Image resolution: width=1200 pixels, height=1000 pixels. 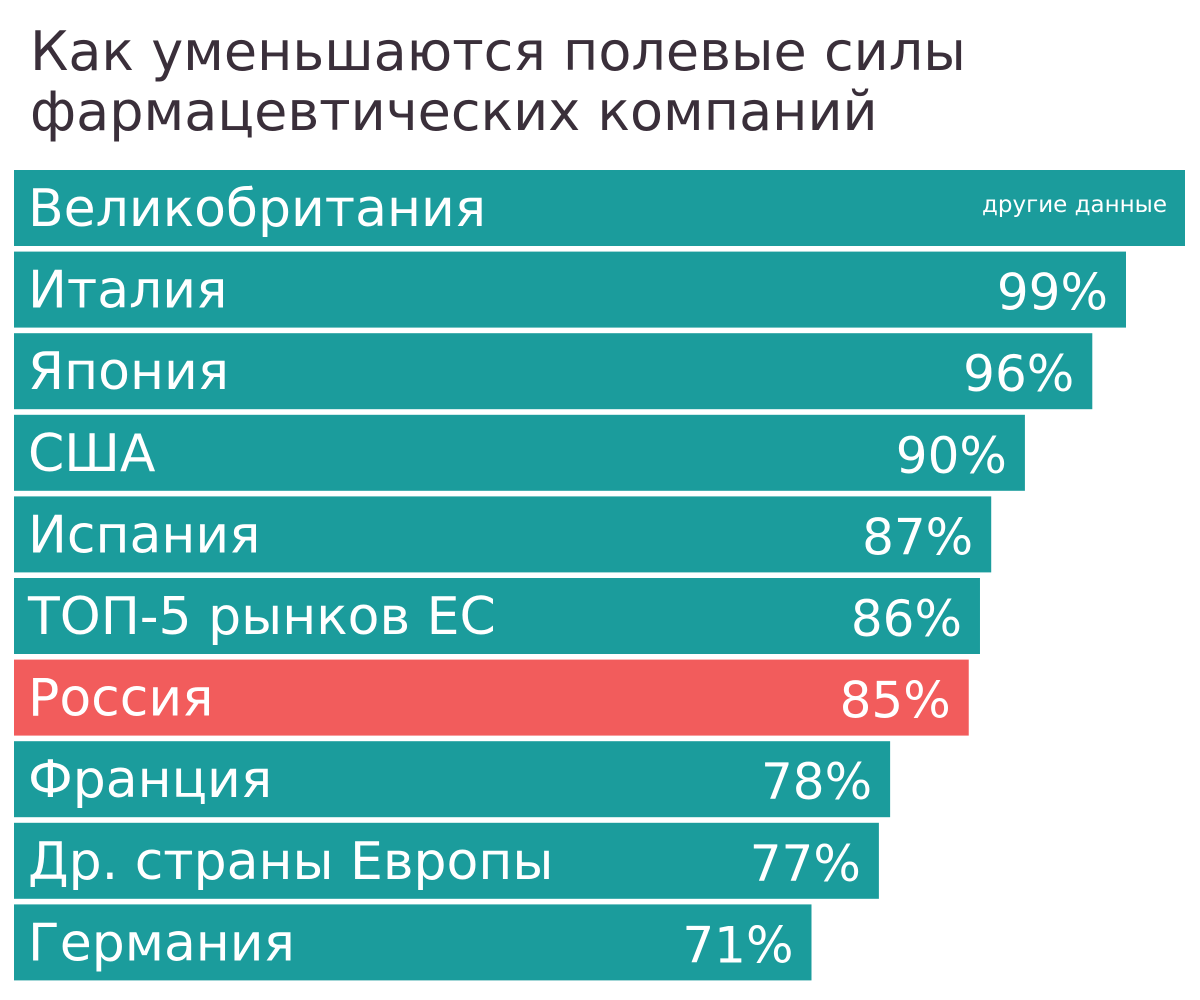 I want to click on bar-value-label: 87%, so click(x=917, y=537).